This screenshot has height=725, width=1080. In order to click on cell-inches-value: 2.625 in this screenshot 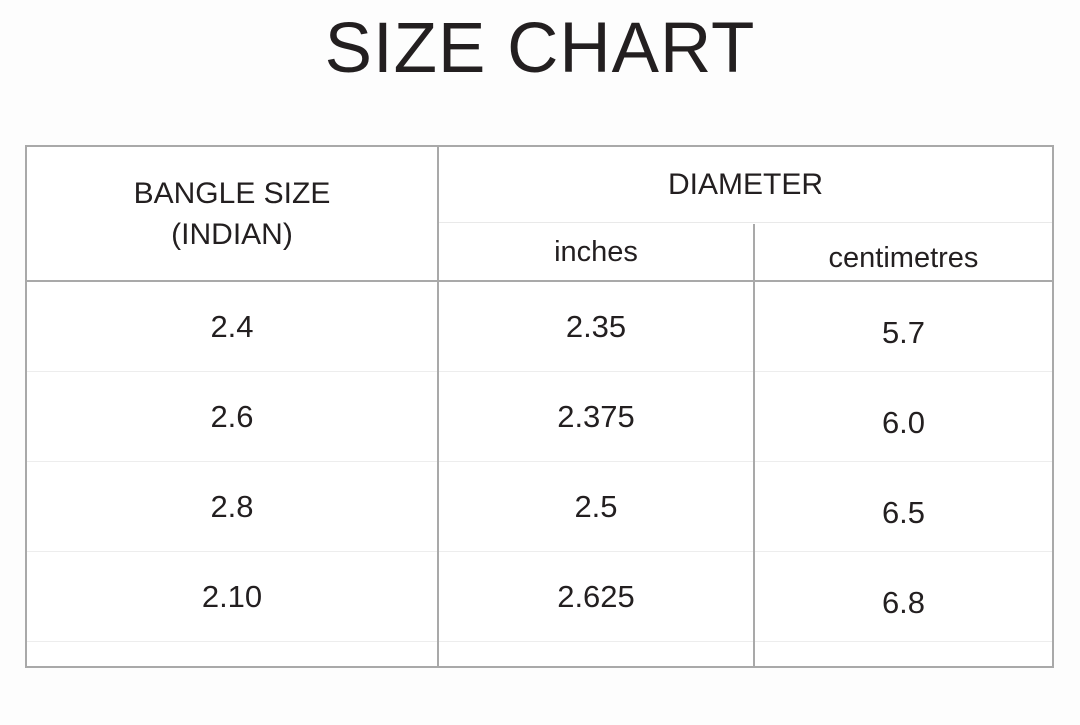, I will do `click(596, 596)`.